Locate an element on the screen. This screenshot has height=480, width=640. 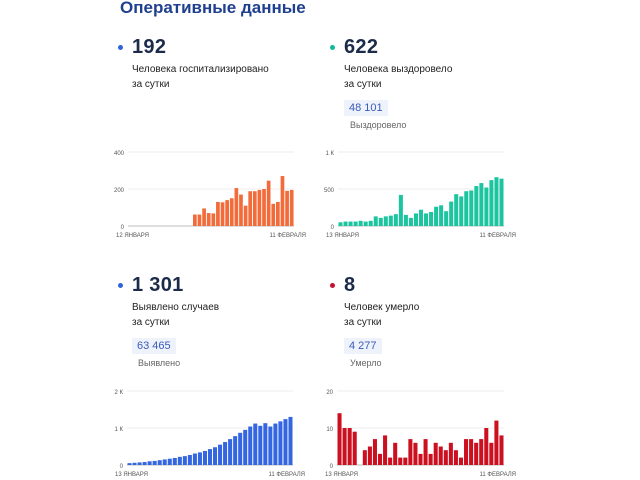
cases-total-label: Выявлено is located at coordinates (159, 363).